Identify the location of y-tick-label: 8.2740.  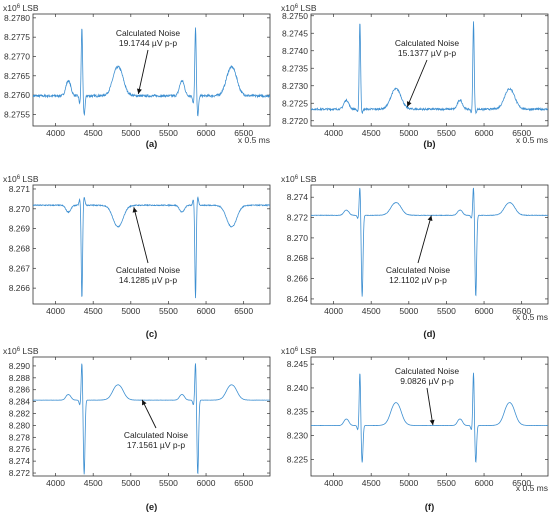
(295, 51).